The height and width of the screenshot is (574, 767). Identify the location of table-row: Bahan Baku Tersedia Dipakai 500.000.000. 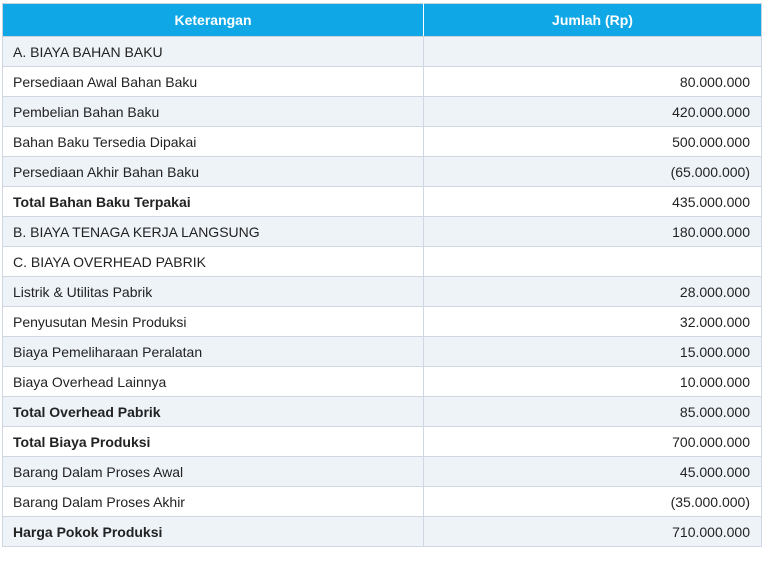
(382, 141).